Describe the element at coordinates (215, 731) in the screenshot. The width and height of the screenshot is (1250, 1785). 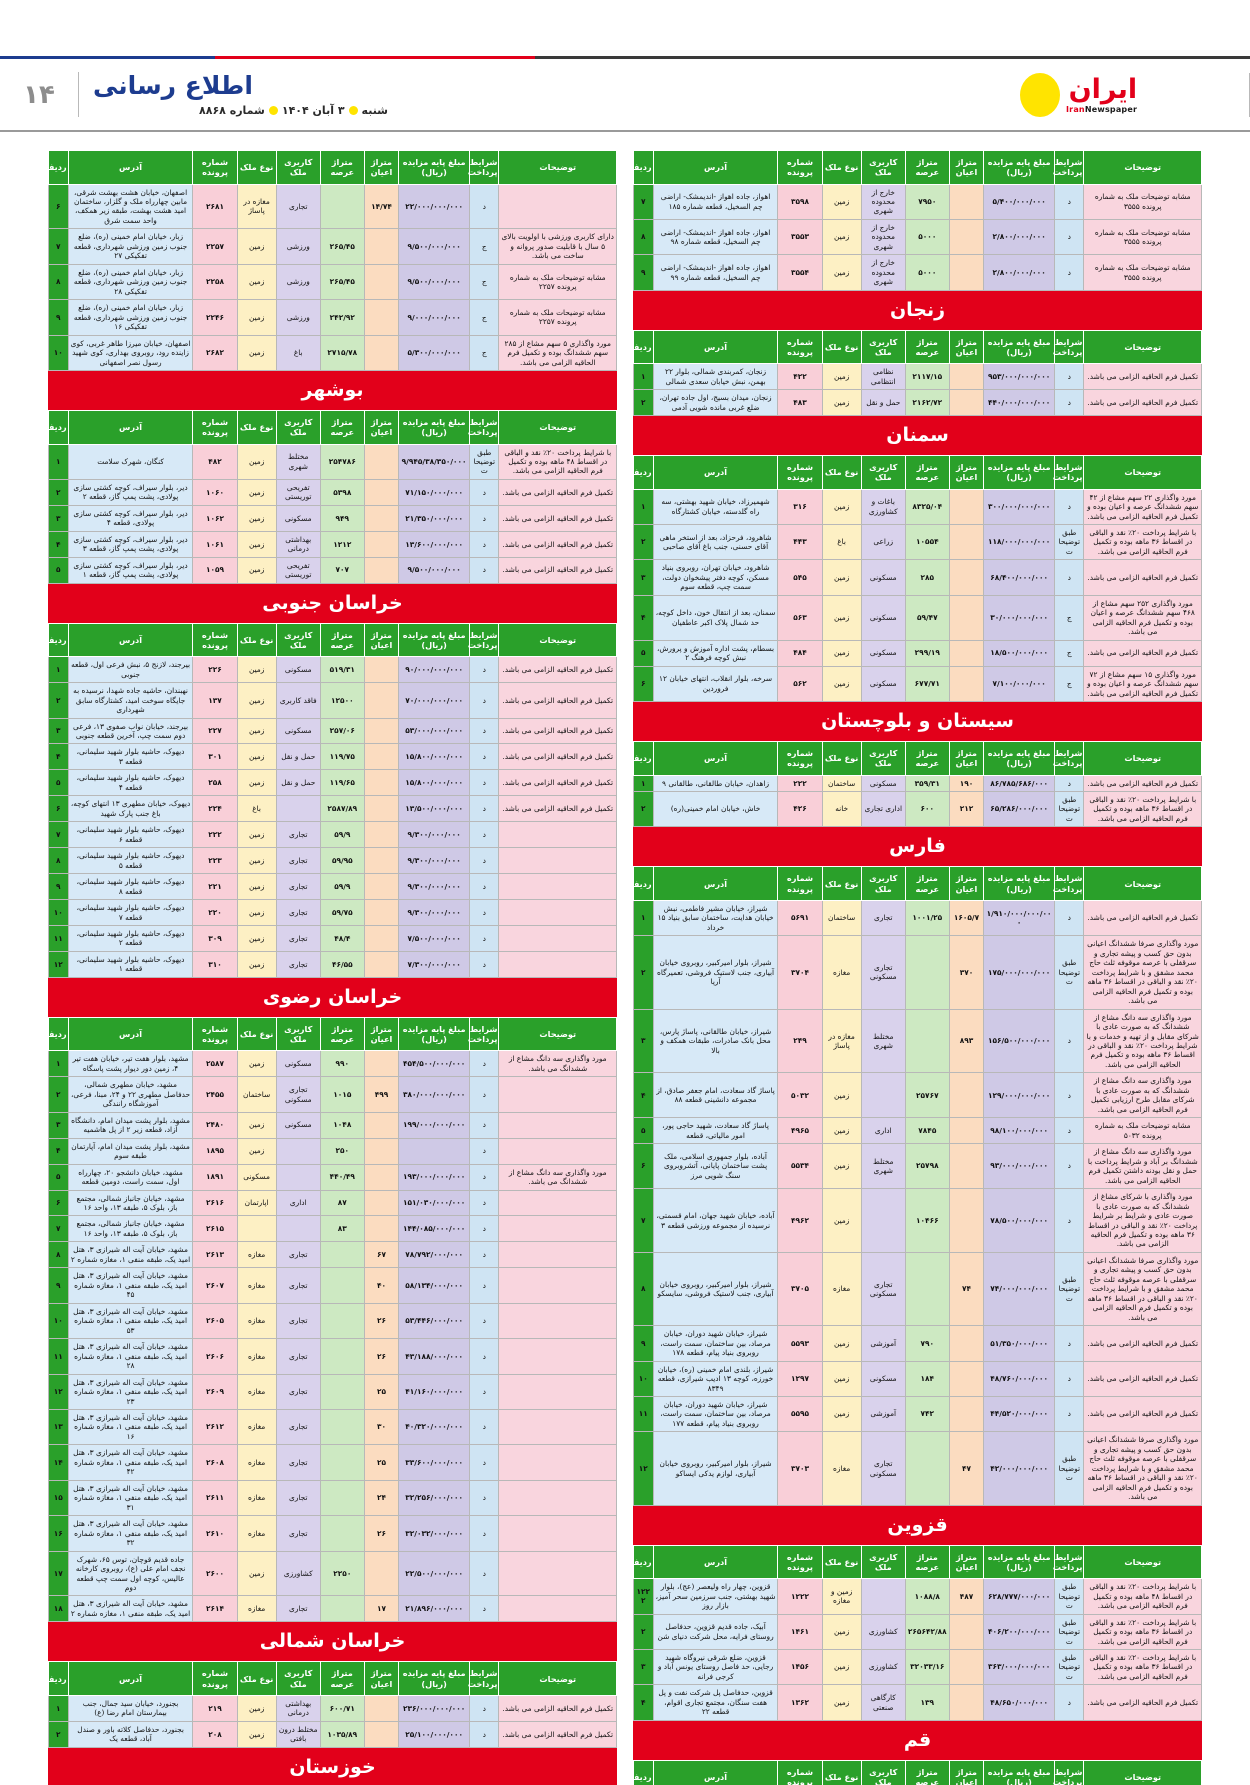
I see `cell-file-number: ۲۲۷` at that location.